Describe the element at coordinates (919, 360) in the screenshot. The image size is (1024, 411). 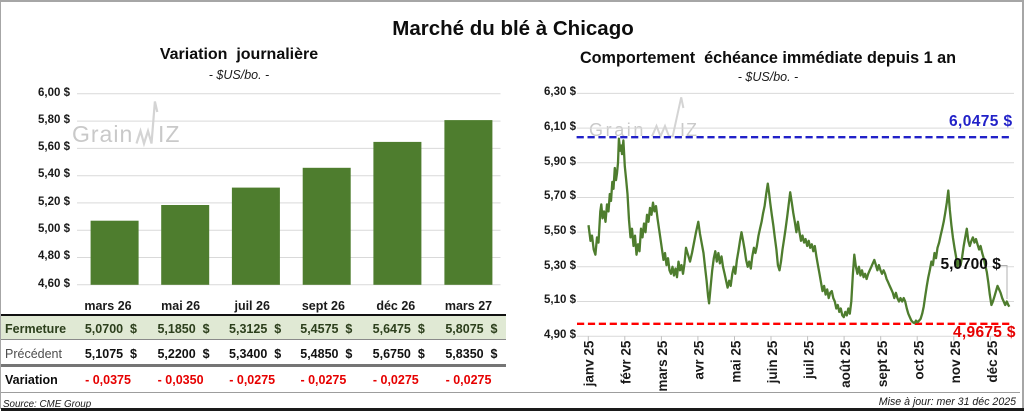
I see `svg-text: oct 25` at that location.